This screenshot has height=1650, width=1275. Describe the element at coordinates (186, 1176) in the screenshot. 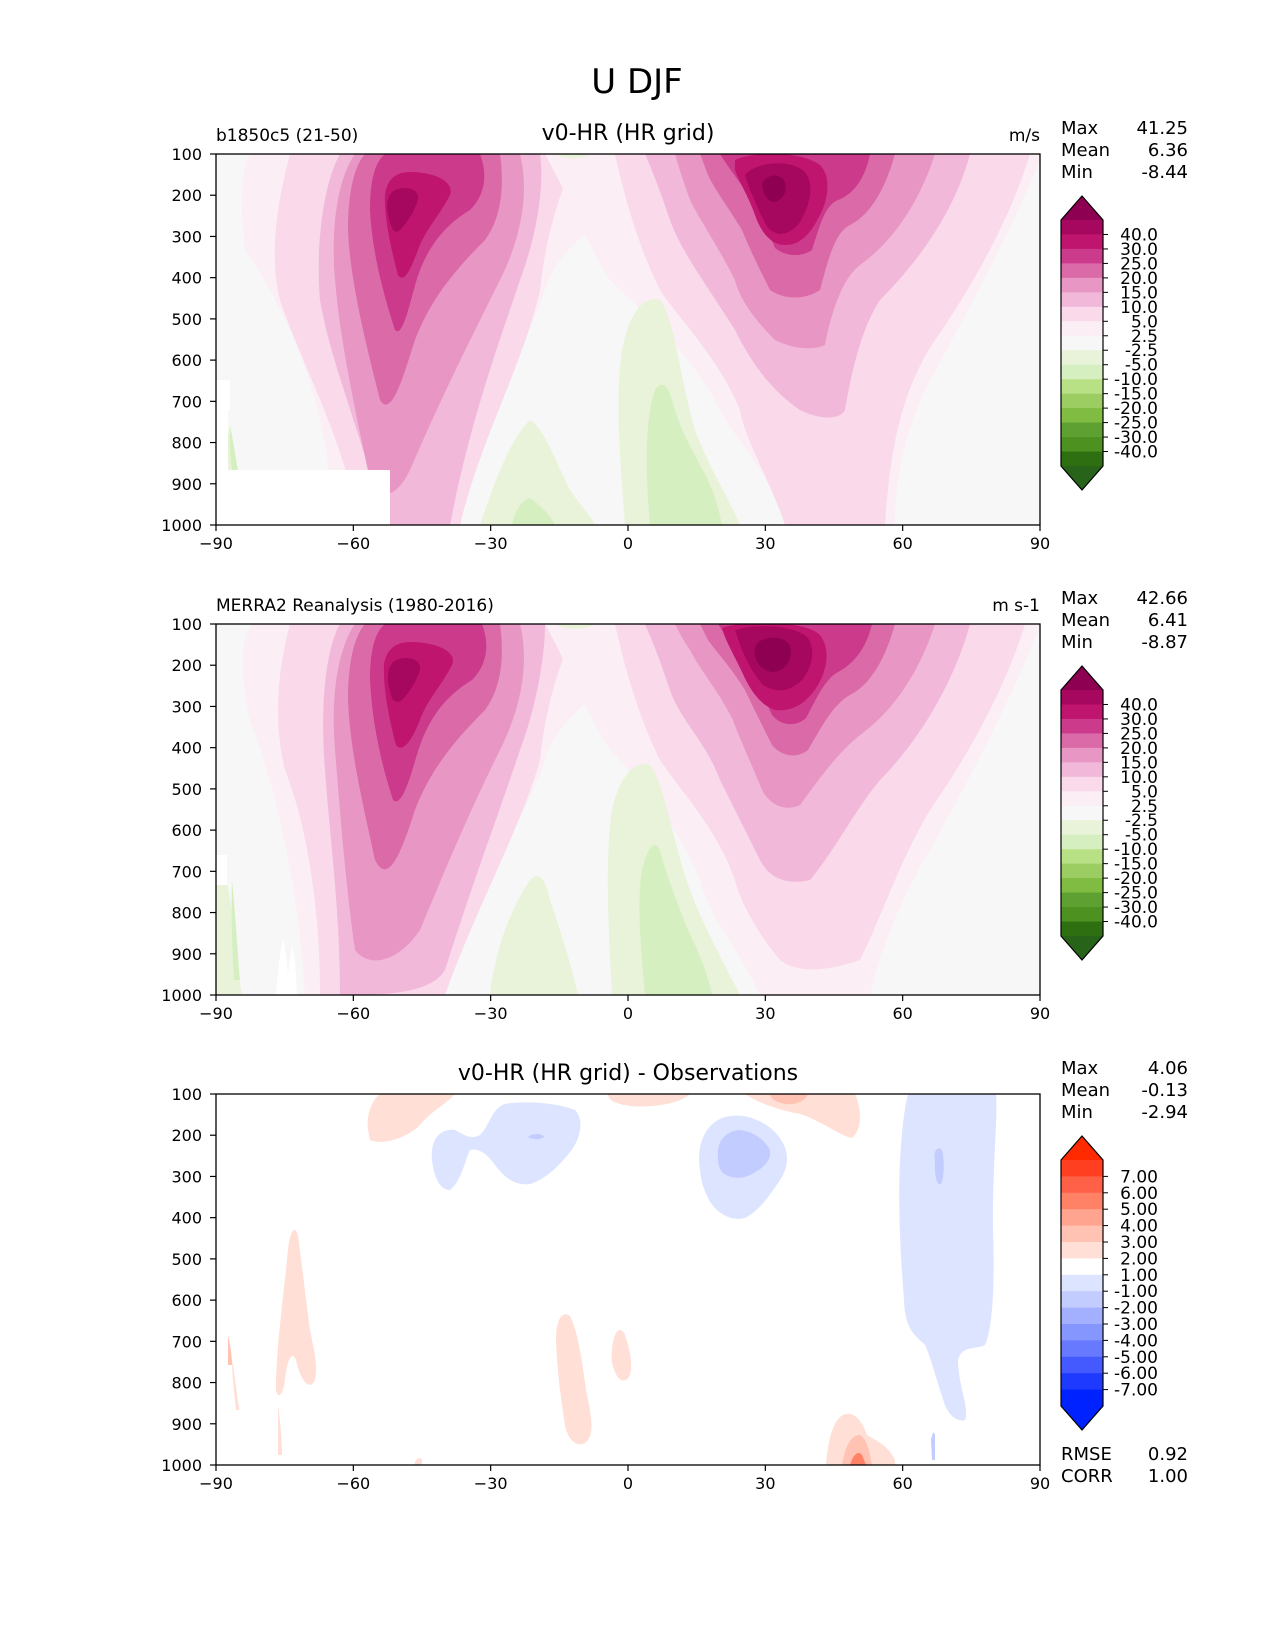

I see `y-tick-label: 300` at that location.